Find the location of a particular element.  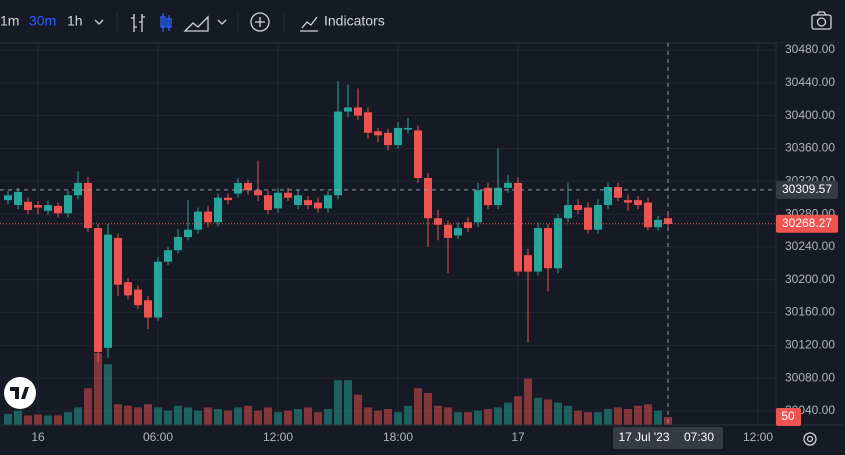

x-tick-label: 18:00 is located at coordinates (398, 437).